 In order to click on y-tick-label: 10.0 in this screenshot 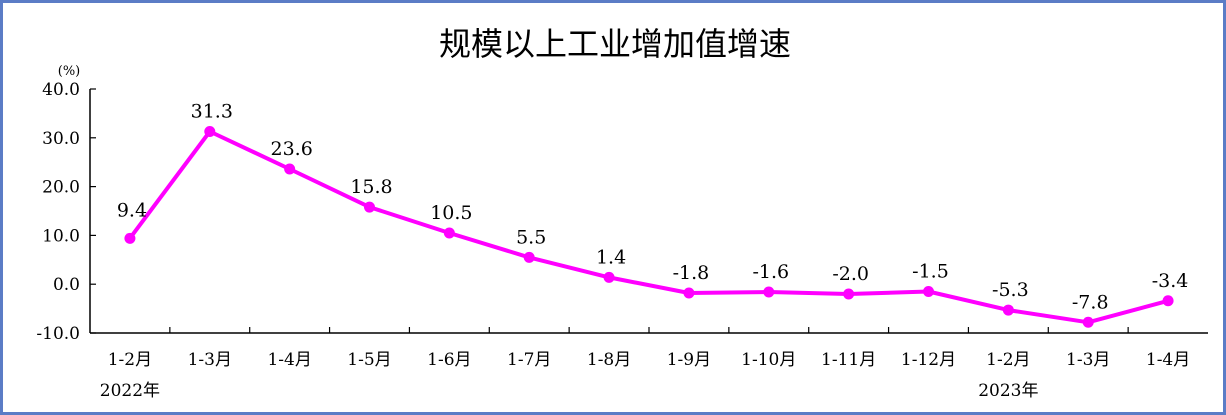, I will do `click(61, 236)`.